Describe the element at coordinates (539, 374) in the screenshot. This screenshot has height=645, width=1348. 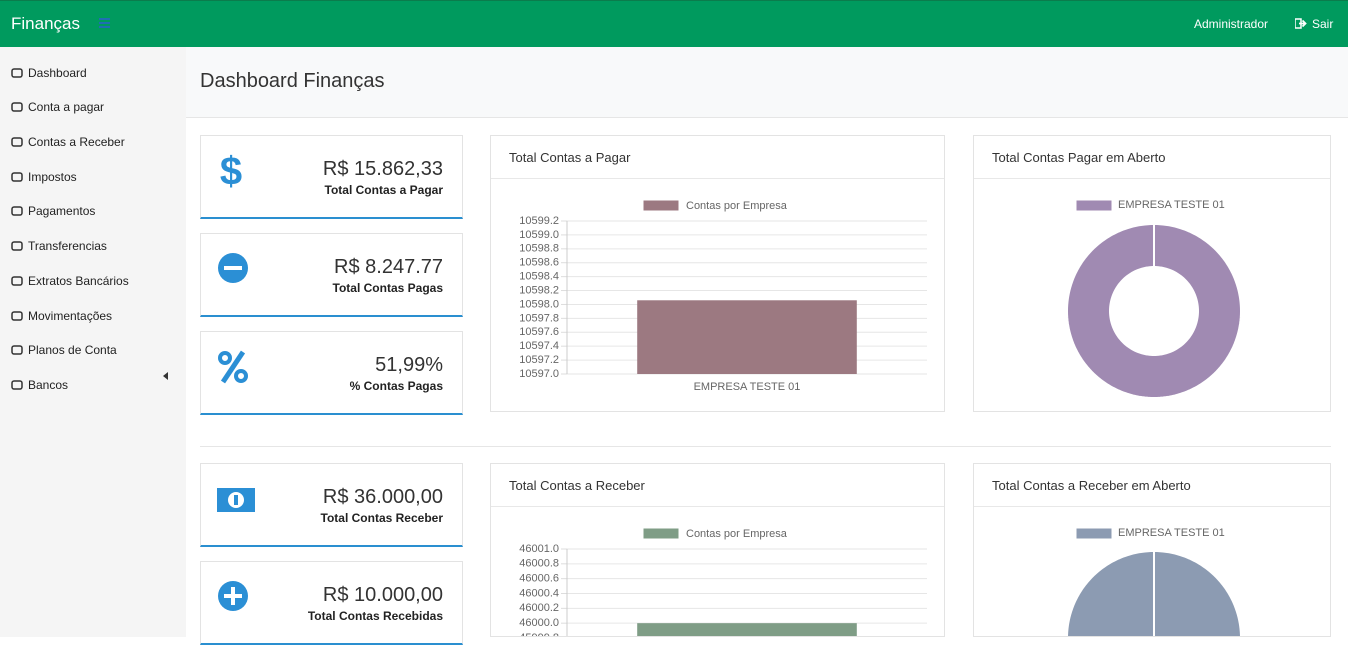
I see `y-tick-label: 10597.0` at that location.